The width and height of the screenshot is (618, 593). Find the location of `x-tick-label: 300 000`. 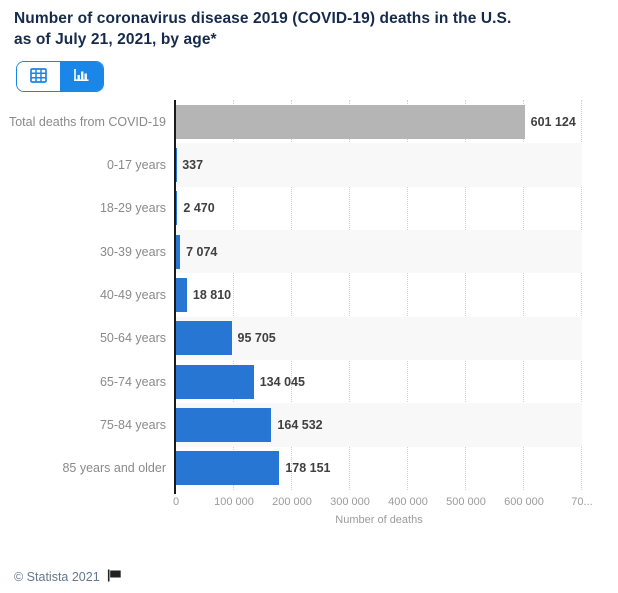

x-tick-label: 300 000 is located at coordinates (350, 502).